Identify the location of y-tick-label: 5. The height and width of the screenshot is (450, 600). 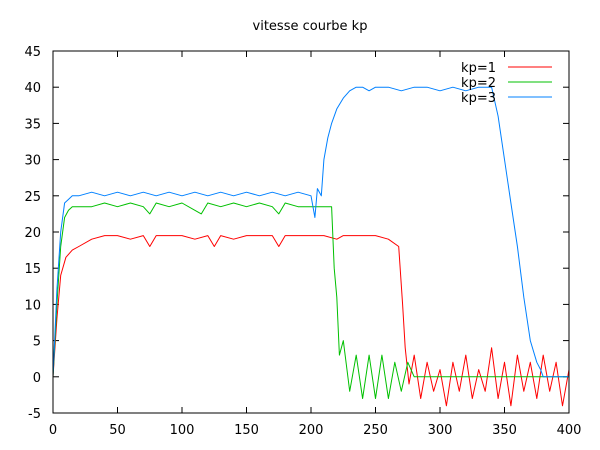
(37, 342).